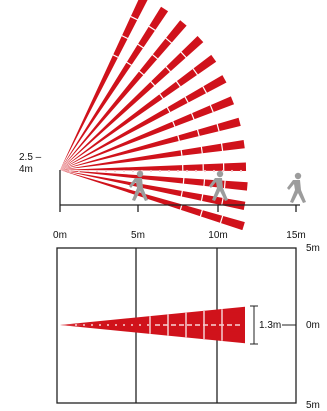  Describe the element at coordinates (313, 248) in the screenshot. I see `width-label-top: 5m` at that location.